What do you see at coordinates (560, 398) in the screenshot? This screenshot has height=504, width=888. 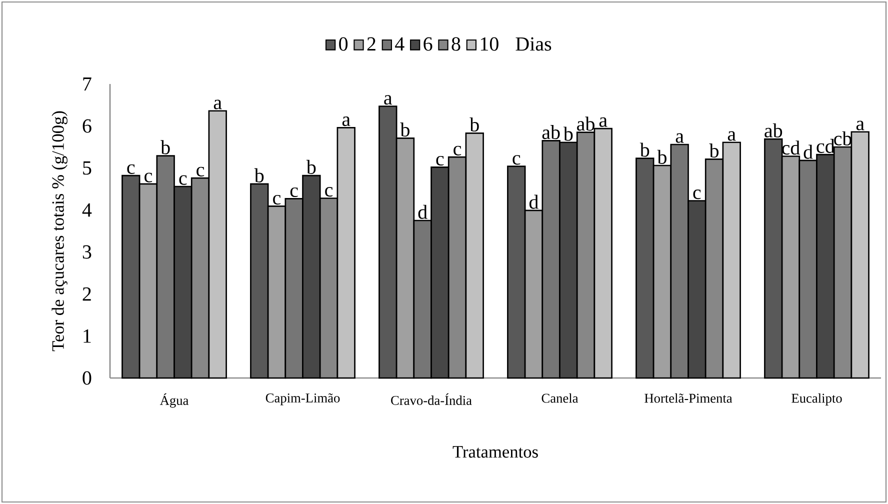 I see `x-tick-label: Canela` at bounding box center [560, 398].